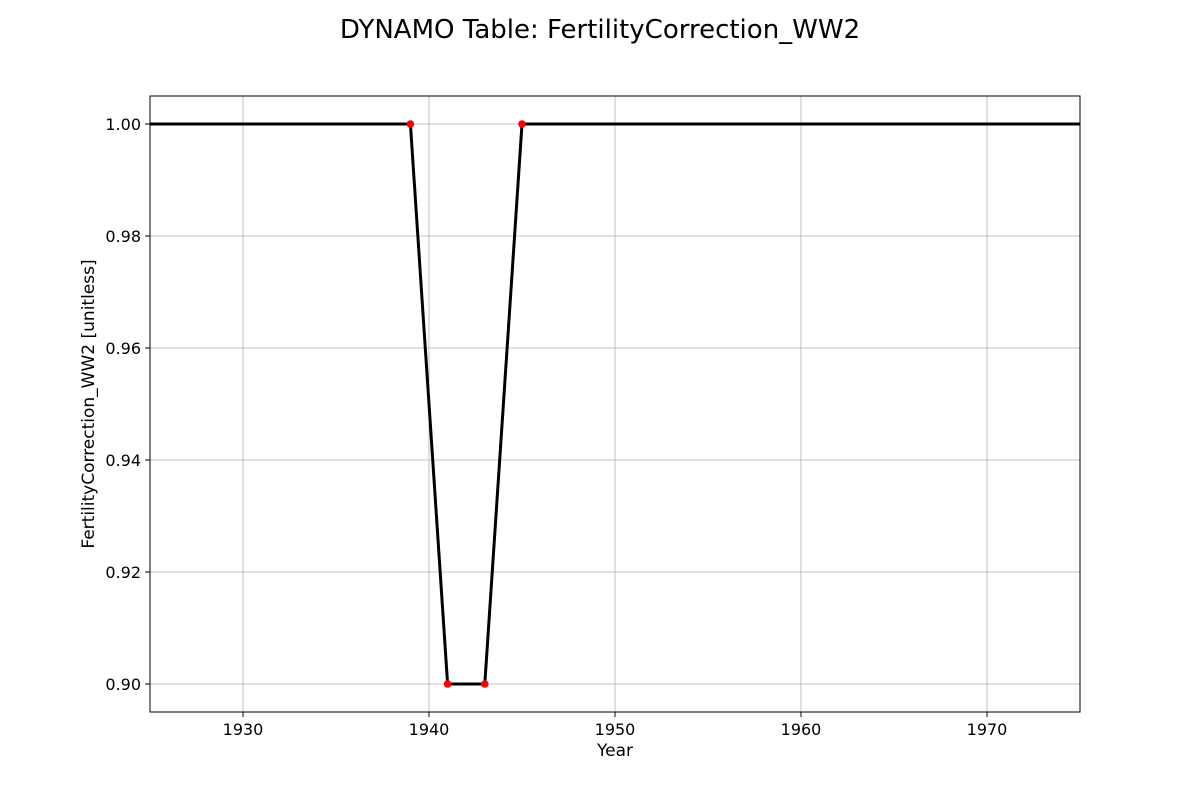  Describe the element at coordinates (429, 729) in the screenshot. I see `x-tick-label: 1940` at that location.